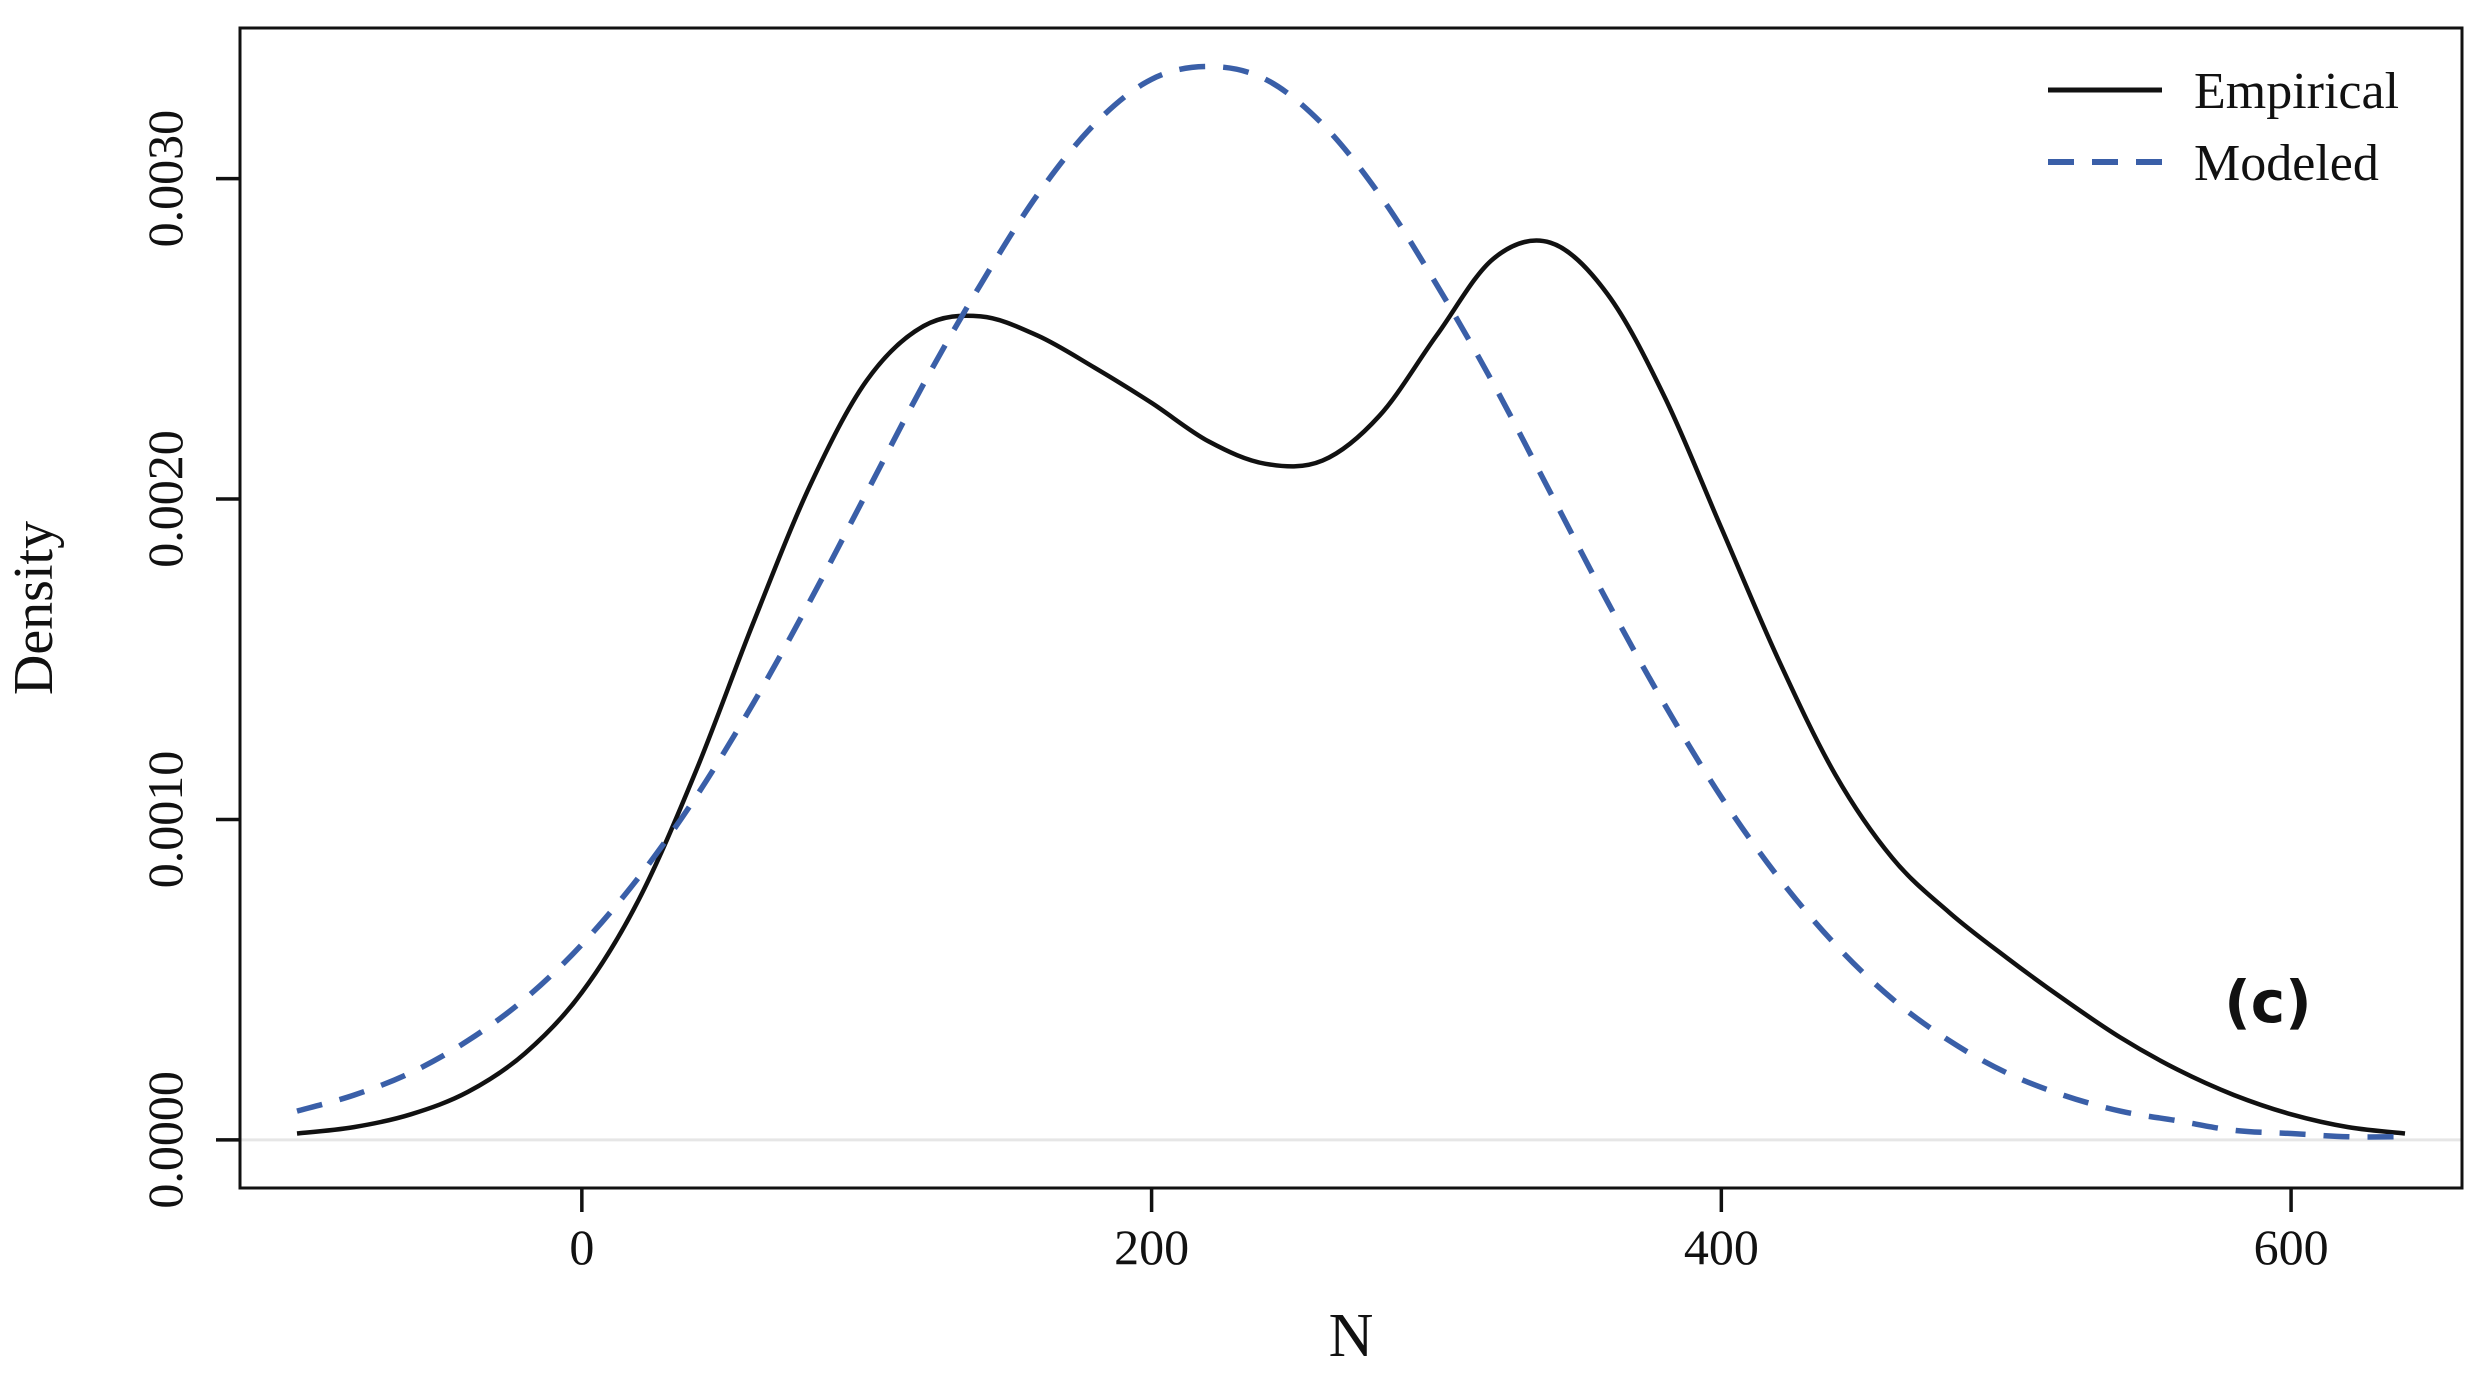 The height and width of the screenshot is (1376, 2490). What do you see at coordinates (581, 1247) in the screenshot?
I see `x-tick-label: 0` at bounding box center [581, 1247].